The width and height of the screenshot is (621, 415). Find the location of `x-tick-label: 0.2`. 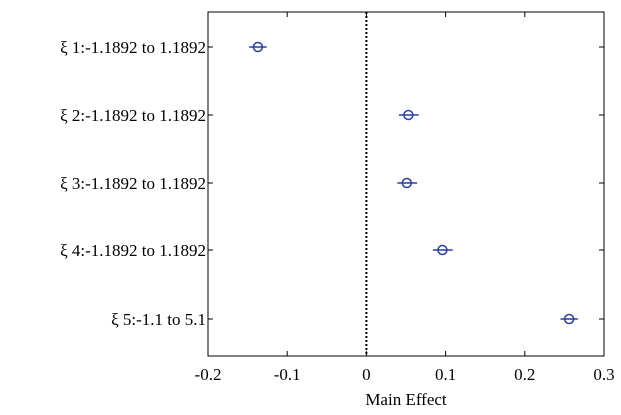

x-tick-label: 0.2 is located at coordinates (524, 374).